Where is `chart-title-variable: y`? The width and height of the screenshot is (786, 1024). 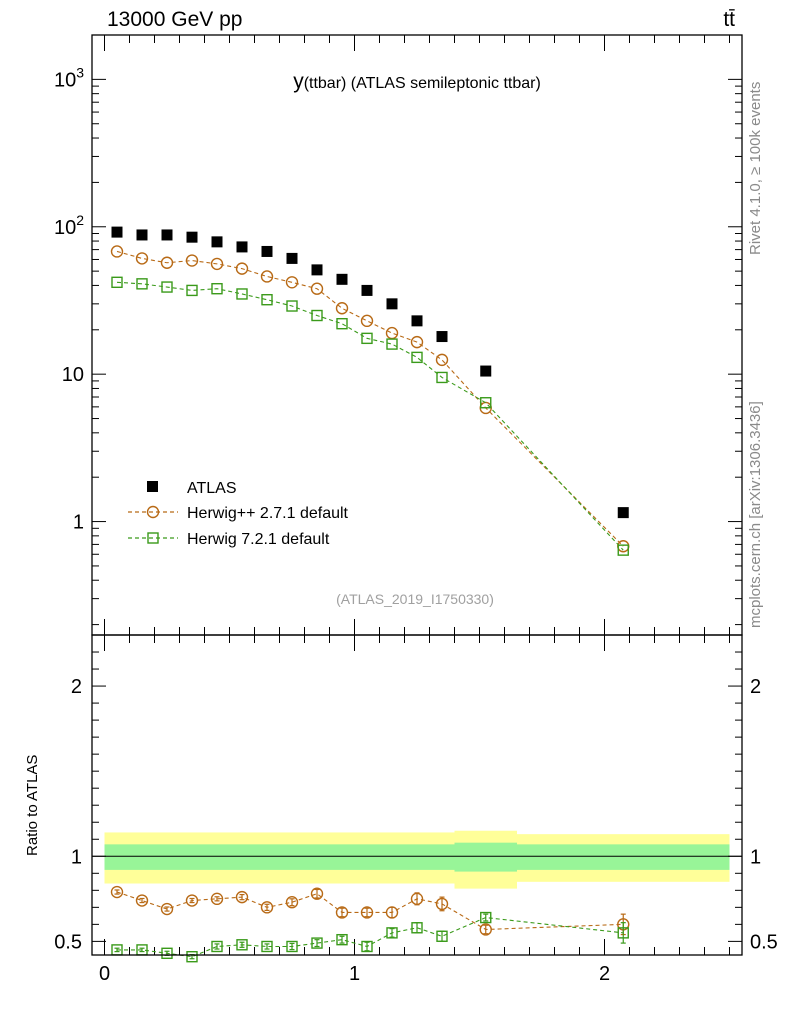
chart-title-variable: y is located at coordinates (298, 81).